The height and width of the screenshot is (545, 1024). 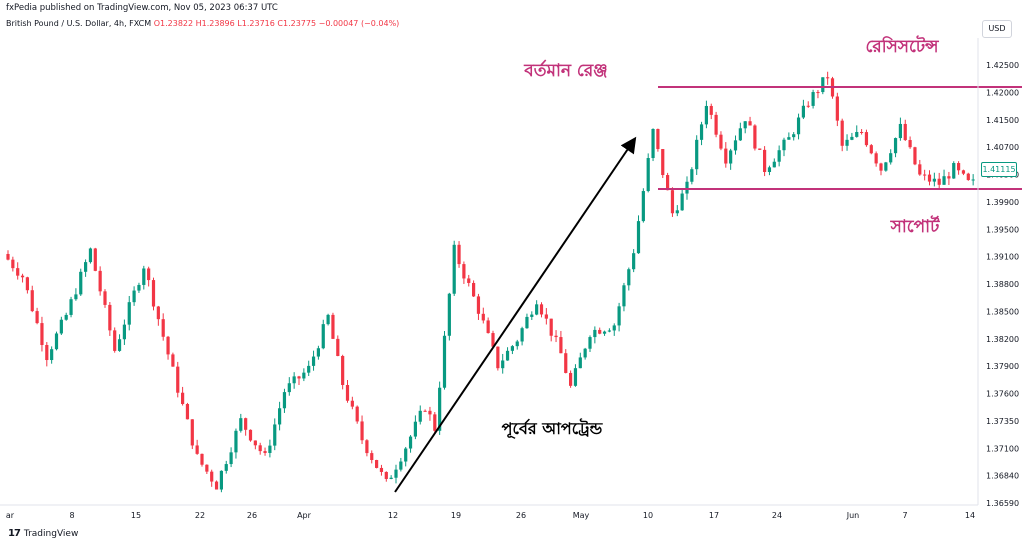 I want to click on currency-button: USD, so click(x=997, y=29).